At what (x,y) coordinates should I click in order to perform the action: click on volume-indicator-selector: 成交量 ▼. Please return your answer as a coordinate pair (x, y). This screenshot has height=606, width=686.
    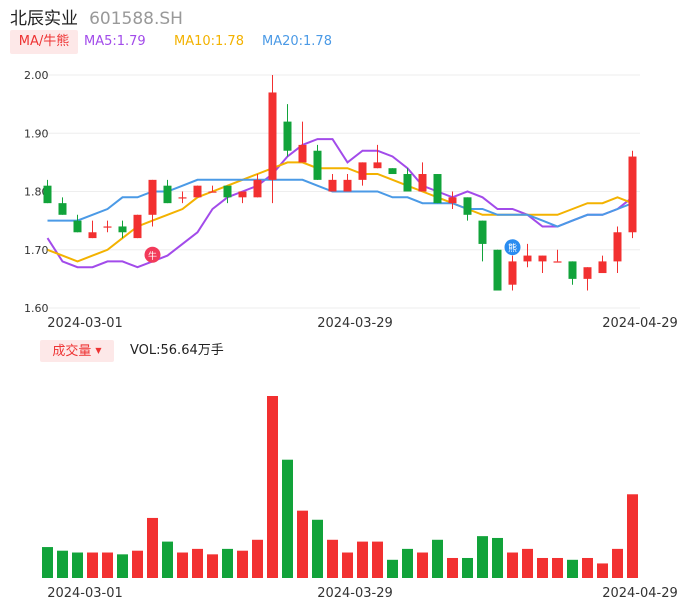
    Looking at the image, I should click on (77, 351).